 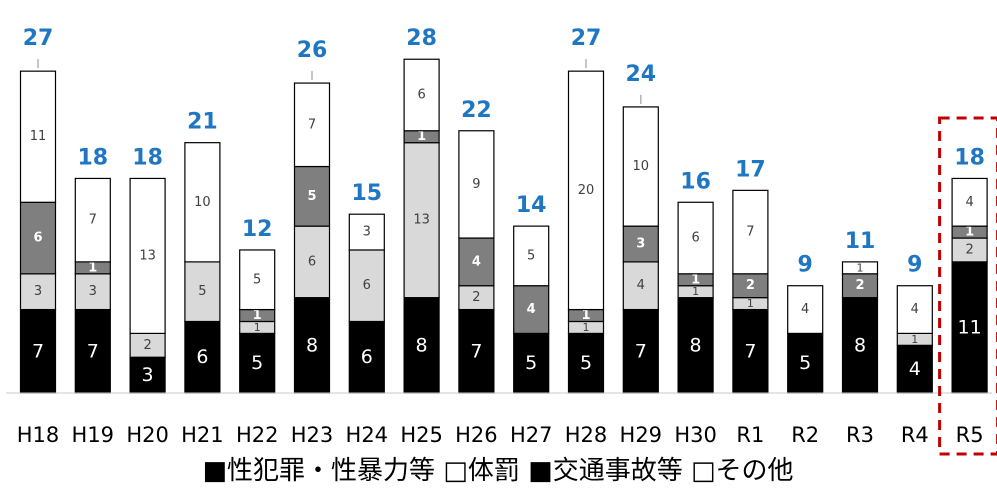 What do you see at coordinates (367, 357) in the screenshot?
I see `segment-label-H24-0: 6` at bounding box center [367, 357].